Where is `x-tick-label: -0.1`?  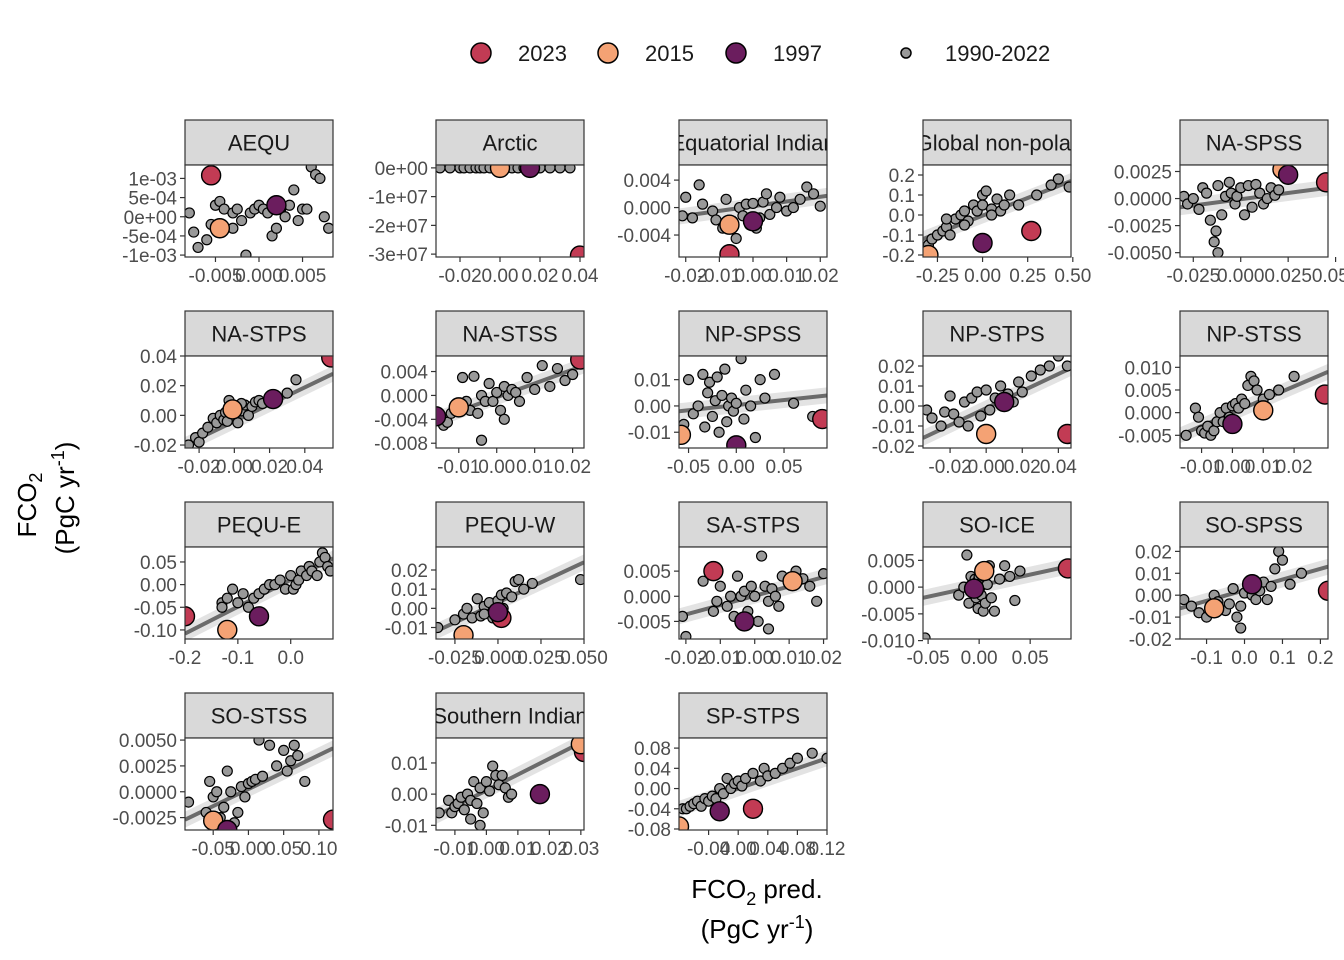
x-tick-label: -0.1 is located at coordinates (237, 658).